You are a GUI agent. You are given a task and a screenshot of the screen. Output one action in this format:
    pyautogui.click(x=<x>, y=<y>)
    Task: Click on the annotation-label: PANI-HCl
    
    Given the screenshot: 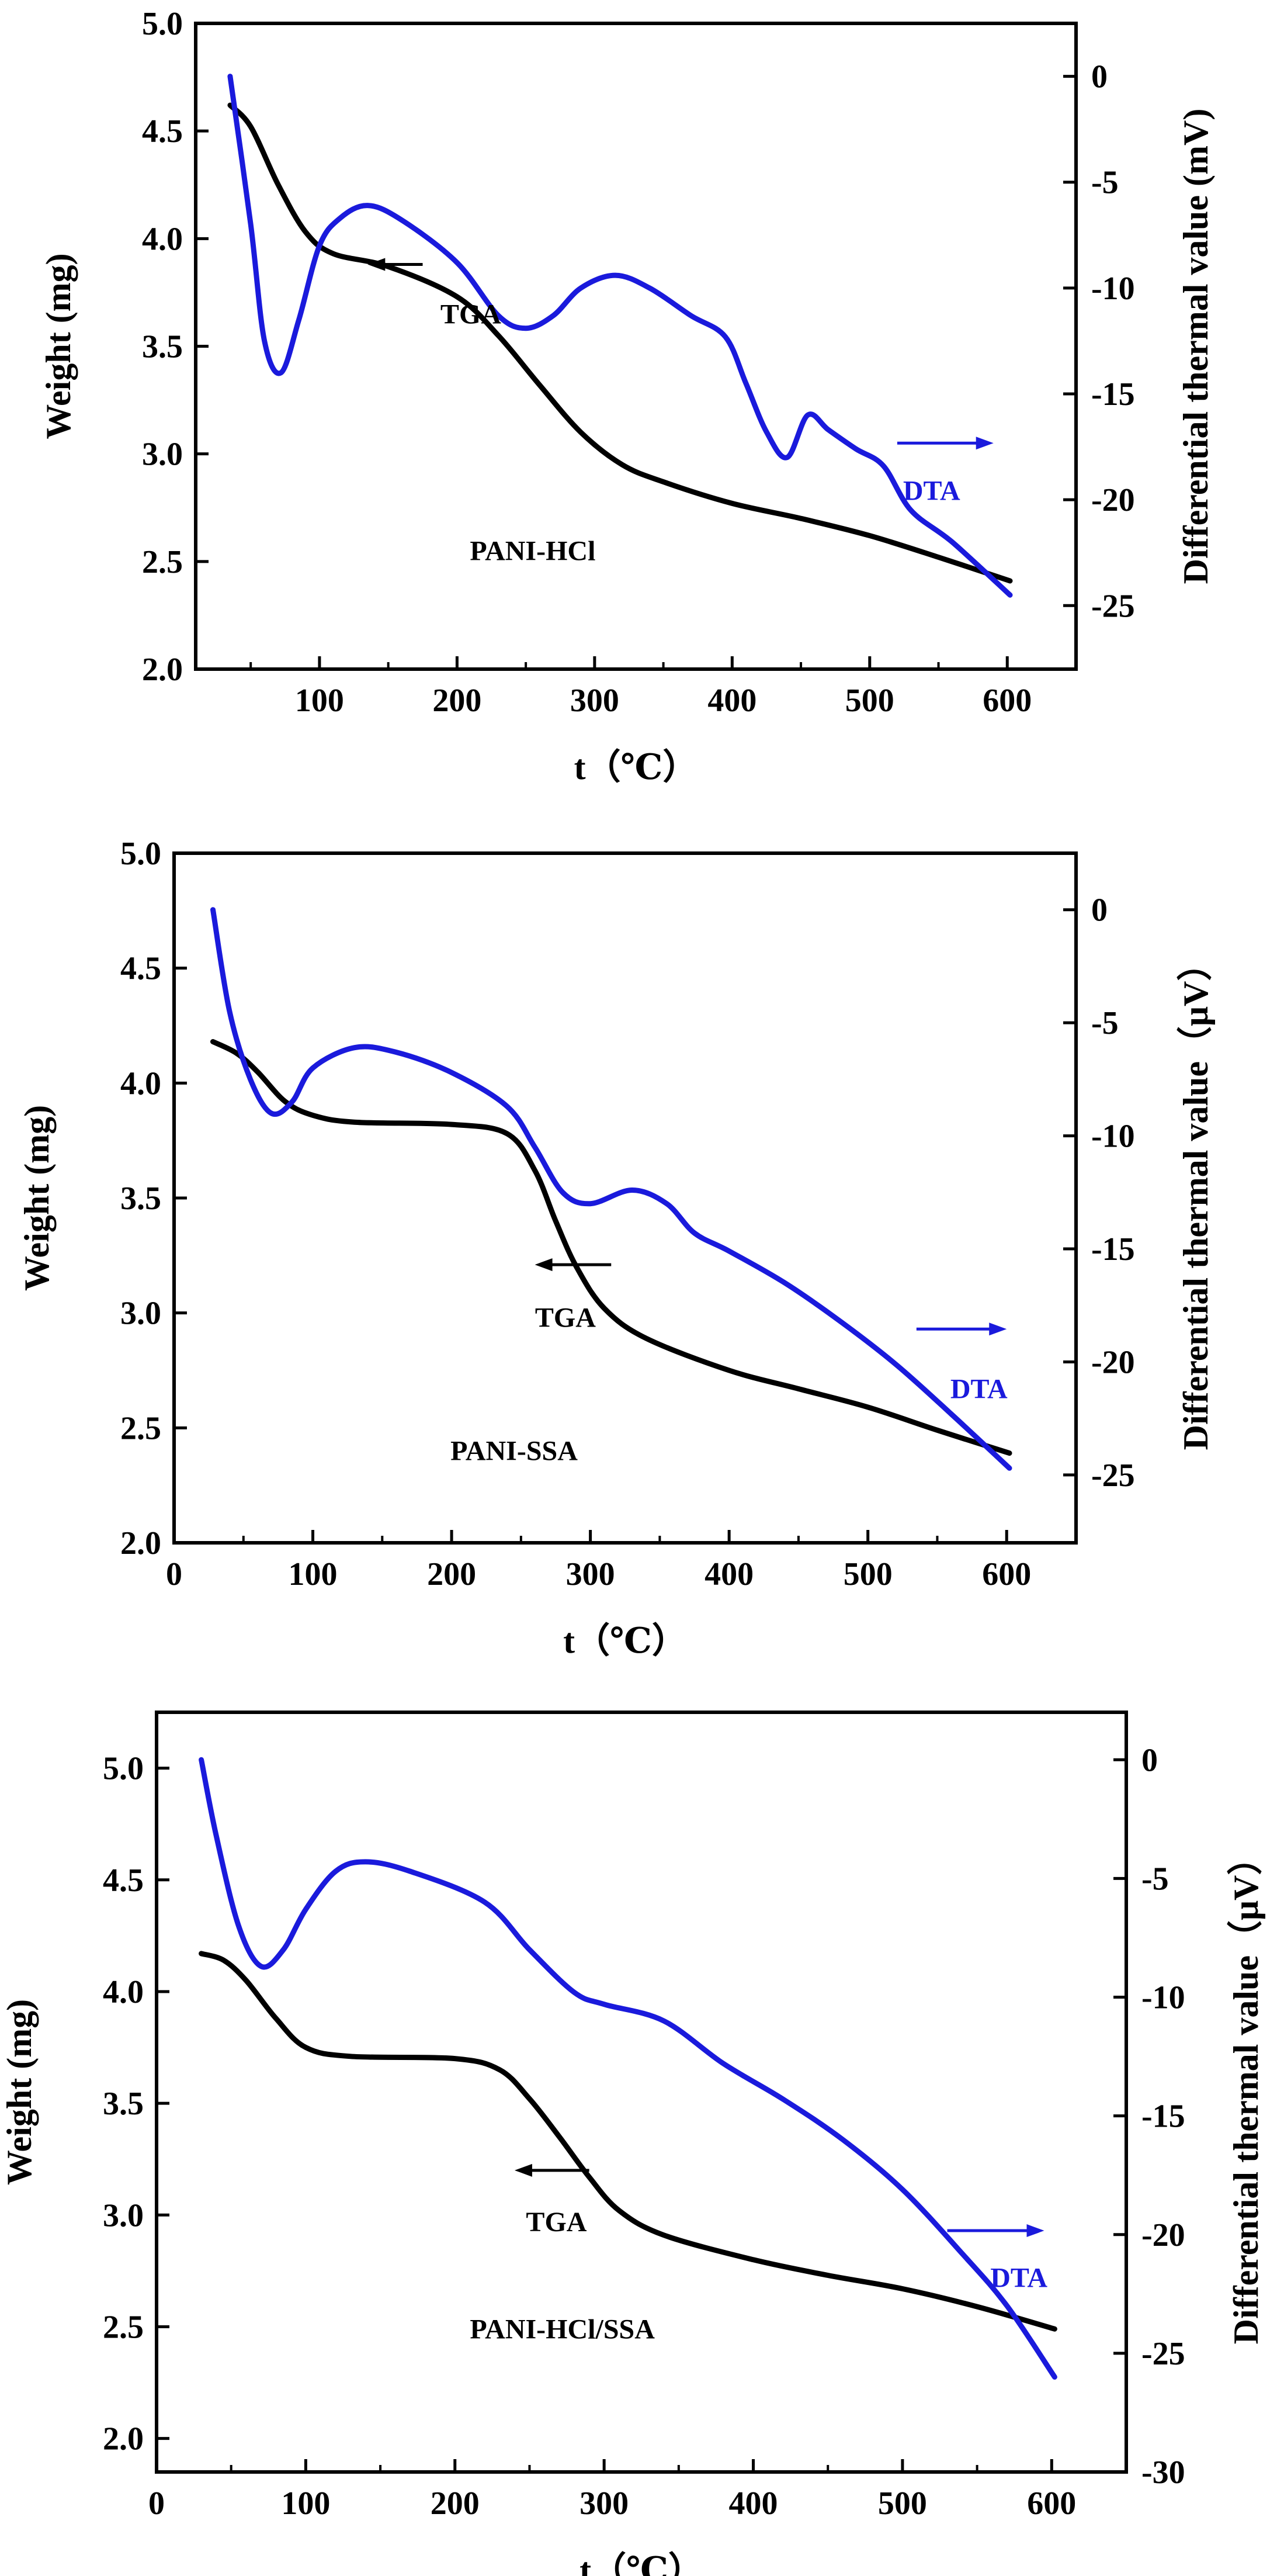 What is the action you would take?
    pyautogui.click(x=532, y=551)
    